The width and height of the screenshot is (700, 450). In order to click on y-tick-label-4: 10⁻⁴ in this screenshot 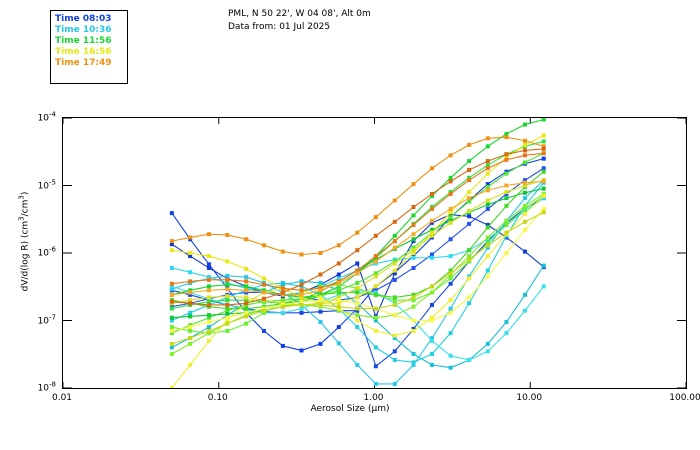, I will do `click(46, 117)`.